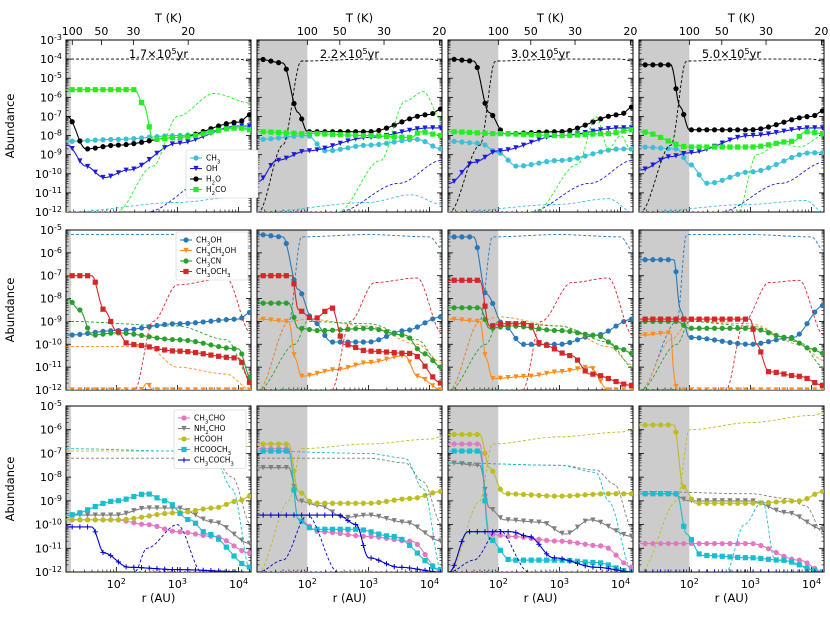  What do you see at coordinates (48, 572) in the screenshot?
I see `y-tick-label: 10-12` at bounding box center [48, 572].